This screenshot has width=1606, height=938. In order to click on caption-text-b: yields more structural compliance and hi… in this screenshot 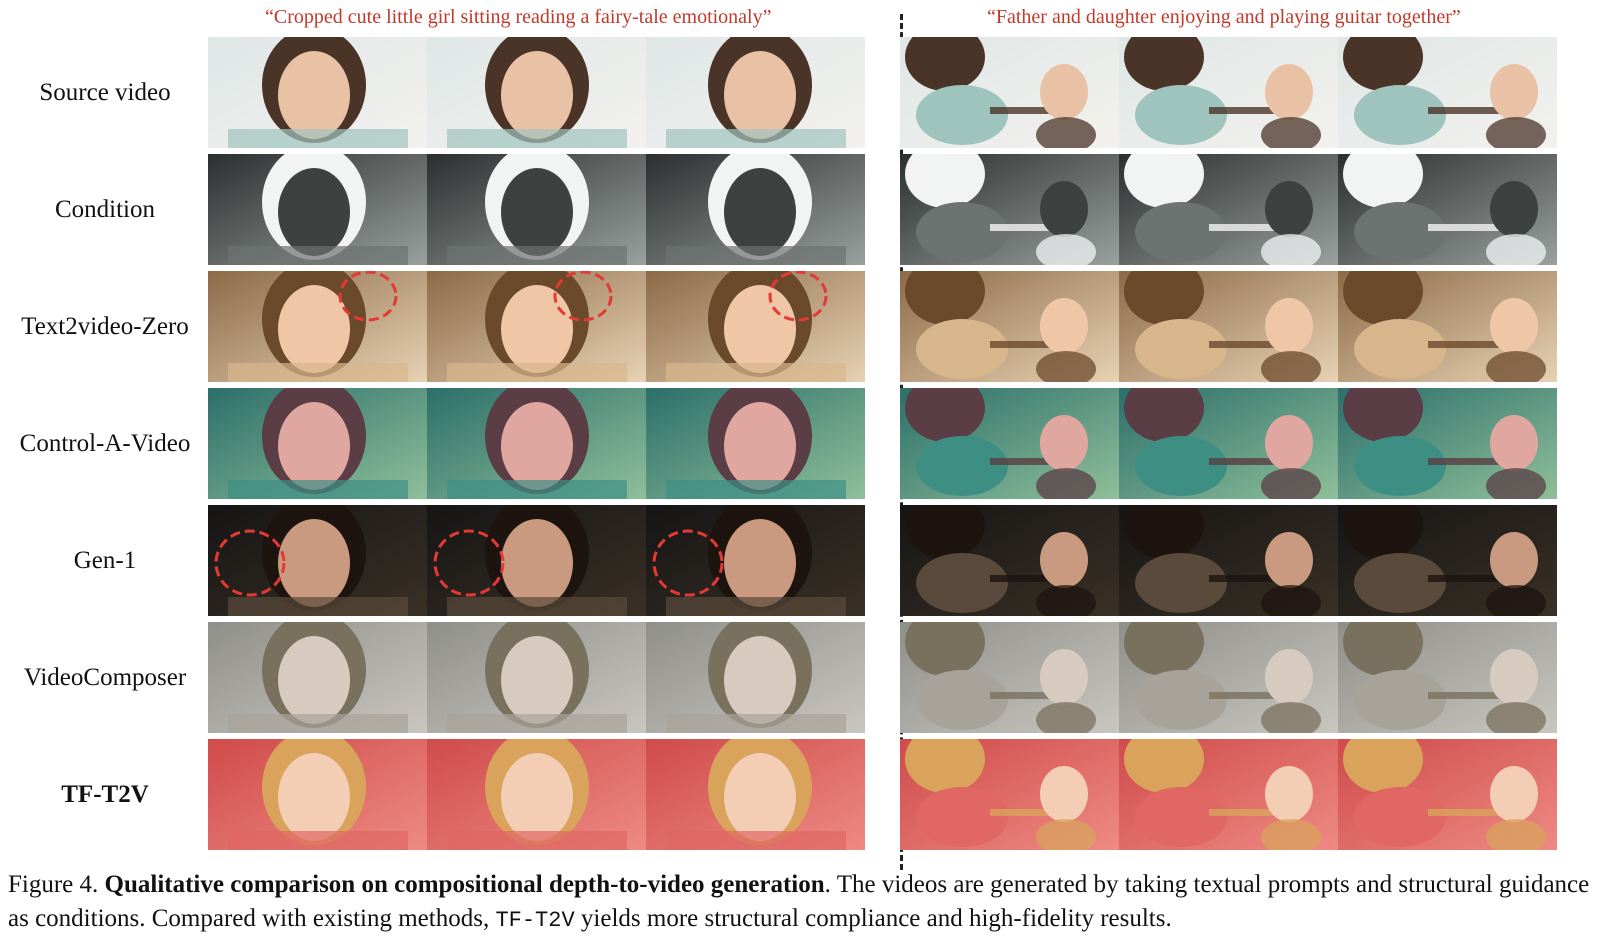, I will do `click(873, 918)`.